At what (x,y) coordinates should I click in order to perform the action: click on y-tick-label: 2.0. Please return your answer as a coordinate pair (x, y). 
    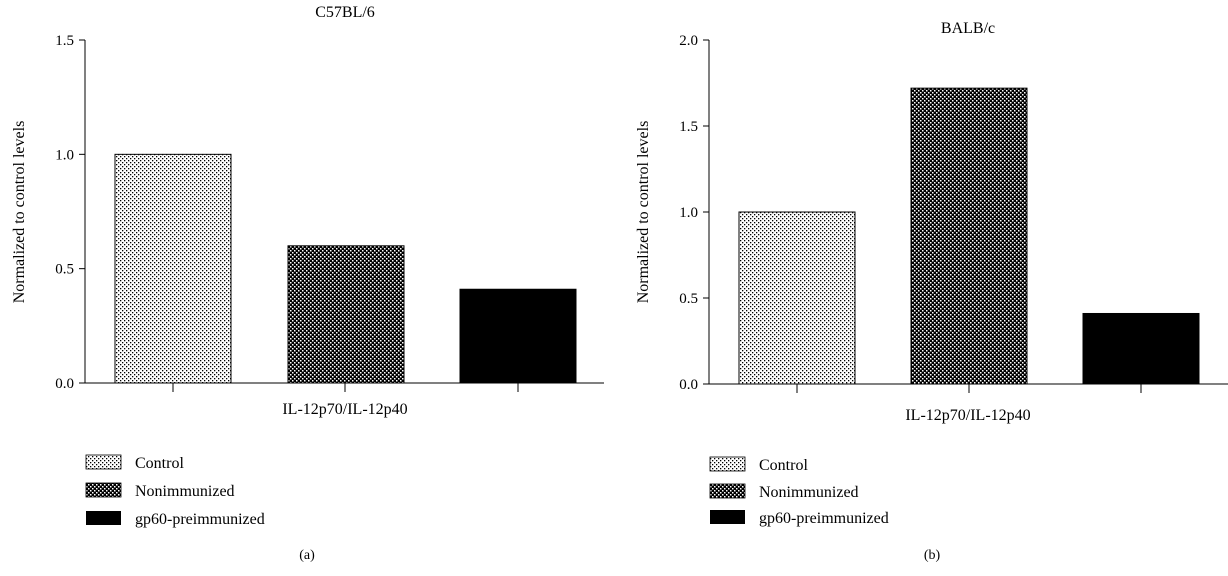
    Looking at the image, I should click on (688, 41).